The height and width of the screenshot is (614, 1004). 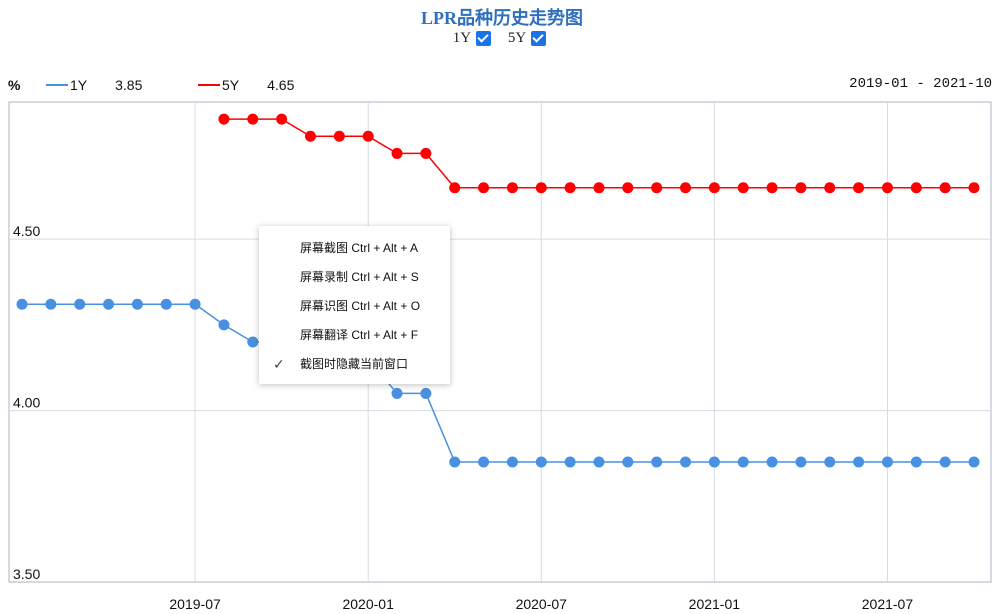 What do you see at coordinates (359, 248) in the screenshot?
I see `menu-item-screenshot-label: 屏幕截图 Ctrl + Alt + A` at bounding box center [359, 248].